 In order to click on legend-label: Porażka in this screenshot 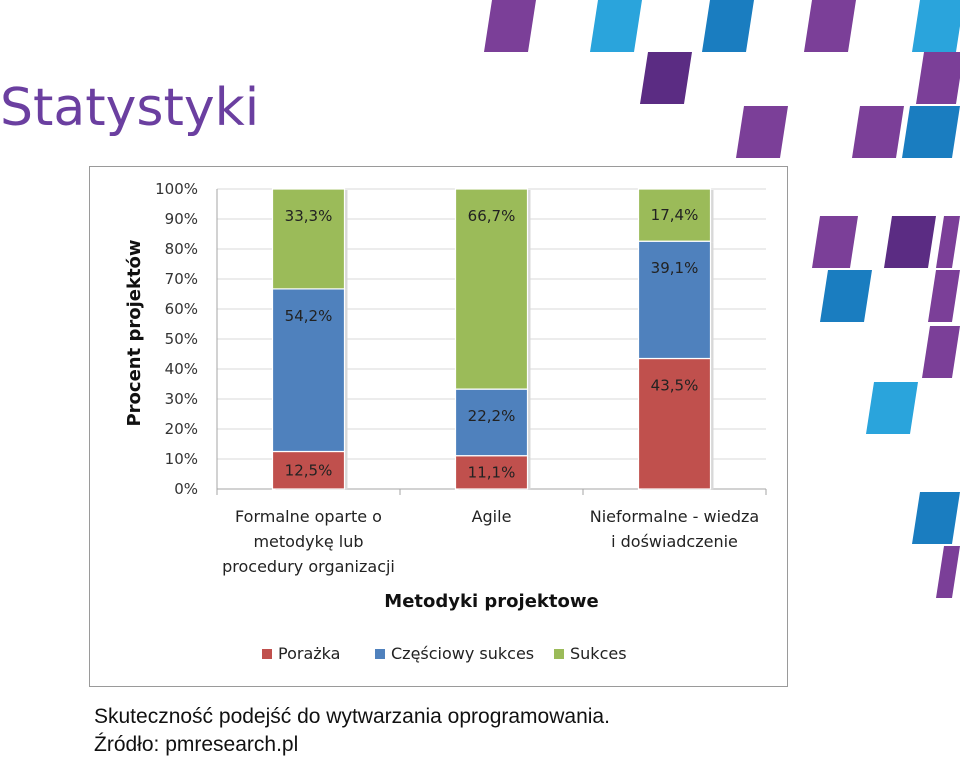, I will do `click(309, 653)`.